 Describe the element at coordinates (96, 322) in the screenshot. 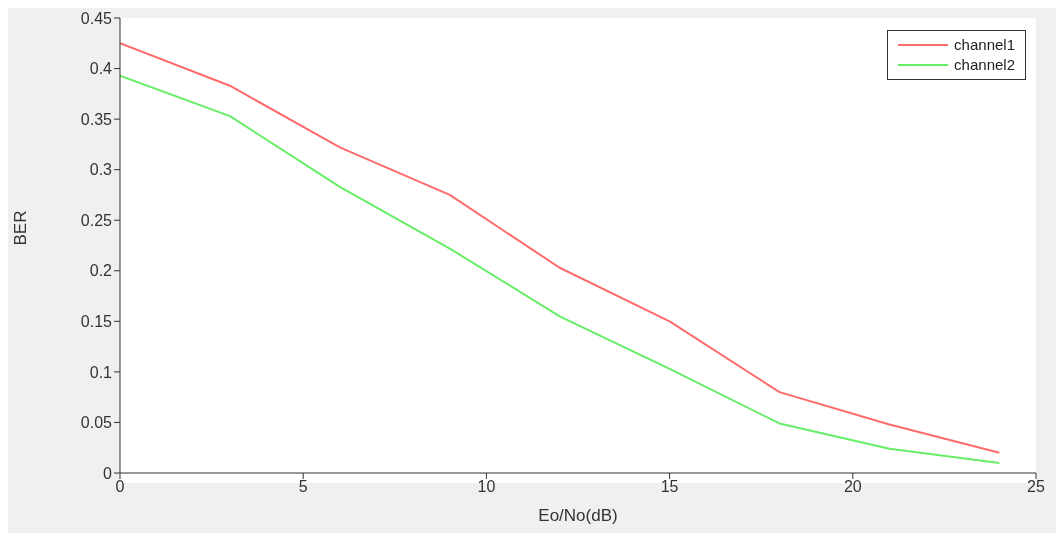

I see `y-tick-label: 0.15` at that location.